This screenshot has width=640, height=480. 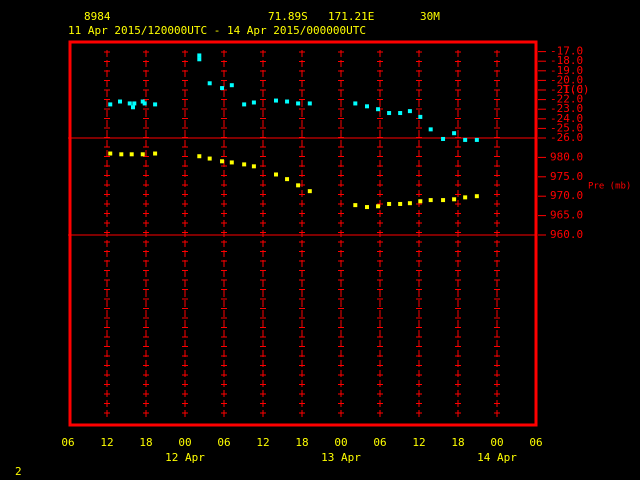 What do you see at coordinates (566, 234) in the screenshot?
I see `y2-tick-label: 960.0` at bounding box center [566, 234].